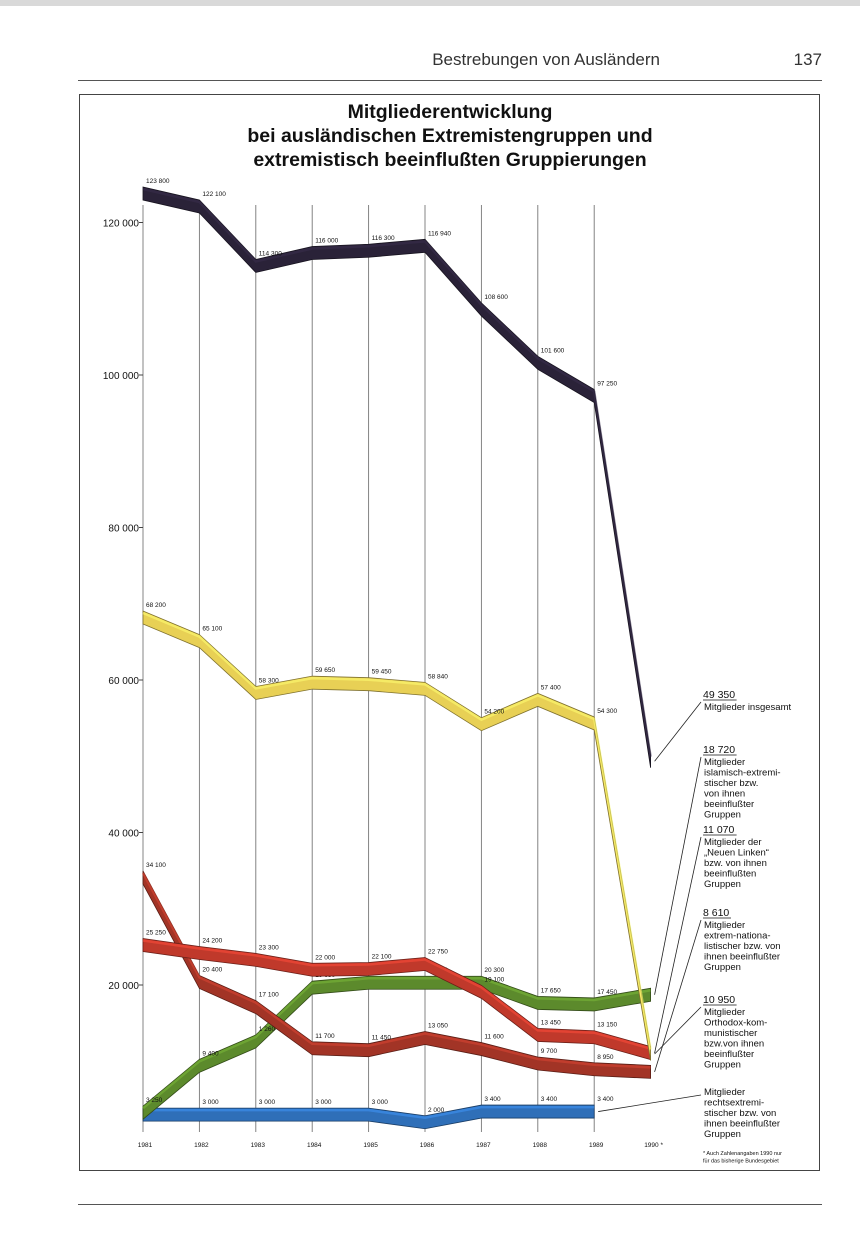  What do you see at coordinates (212, 629) in the screenshot?
I see `data-label: 65 100` at bounding box center [212, 629].